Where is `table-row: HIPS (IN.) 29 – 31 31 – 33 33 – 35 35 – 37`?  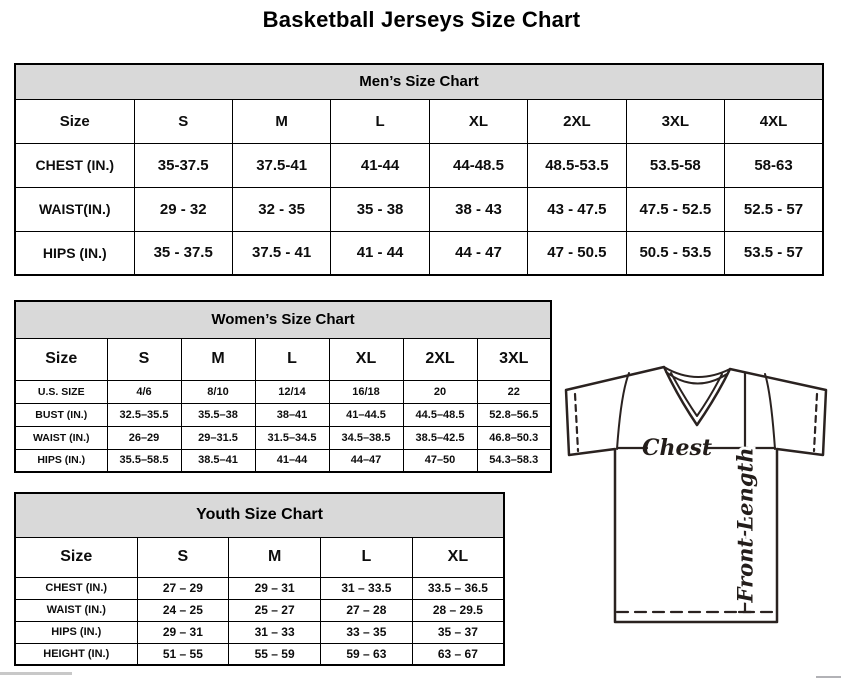 table-row: HIPS (IN.) 29 – 31 31 – 33 33 – 35 35 – 37 is located at coordinates (259, 632).